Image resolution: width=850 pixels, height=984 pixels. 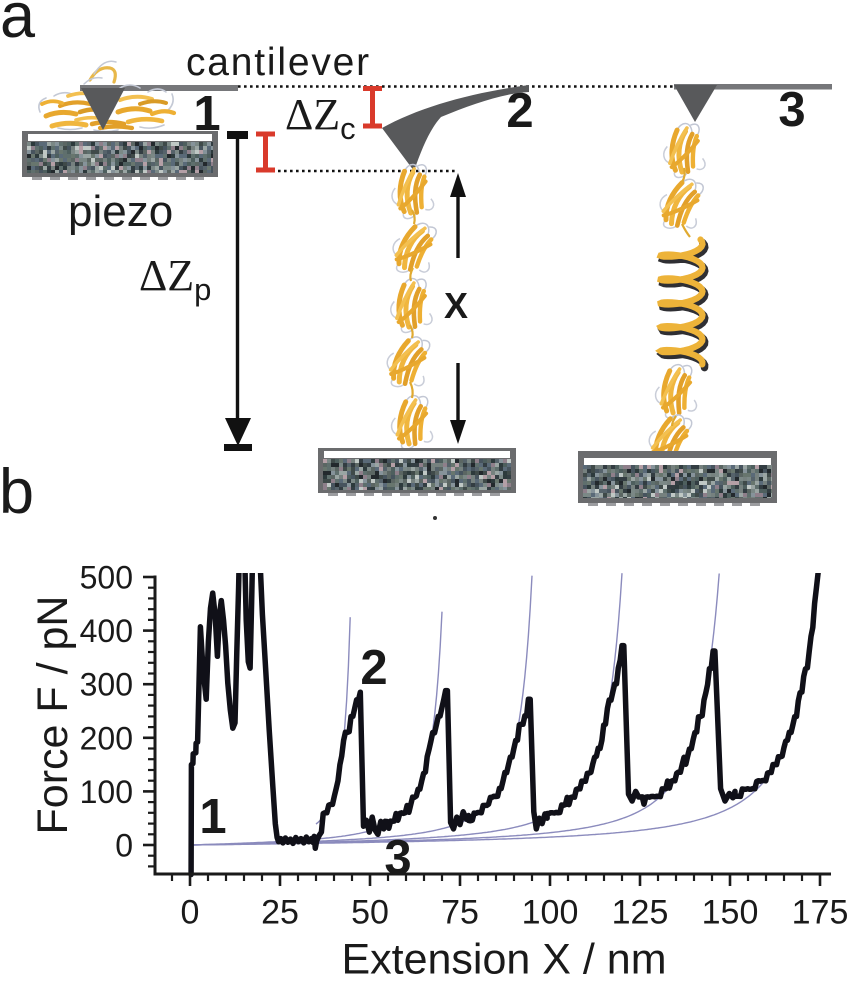 I want to click on svg-text: cantilever, so click(x=278, y=62).